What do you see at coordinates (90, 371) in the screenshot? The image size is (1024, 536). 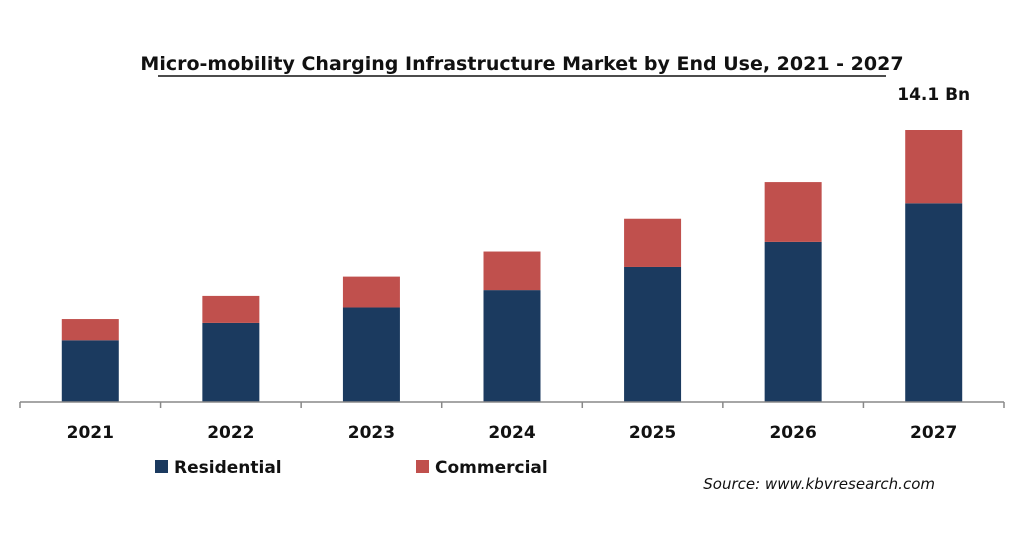 I see `bar-residential-2021` at bounding box center [90, 371].